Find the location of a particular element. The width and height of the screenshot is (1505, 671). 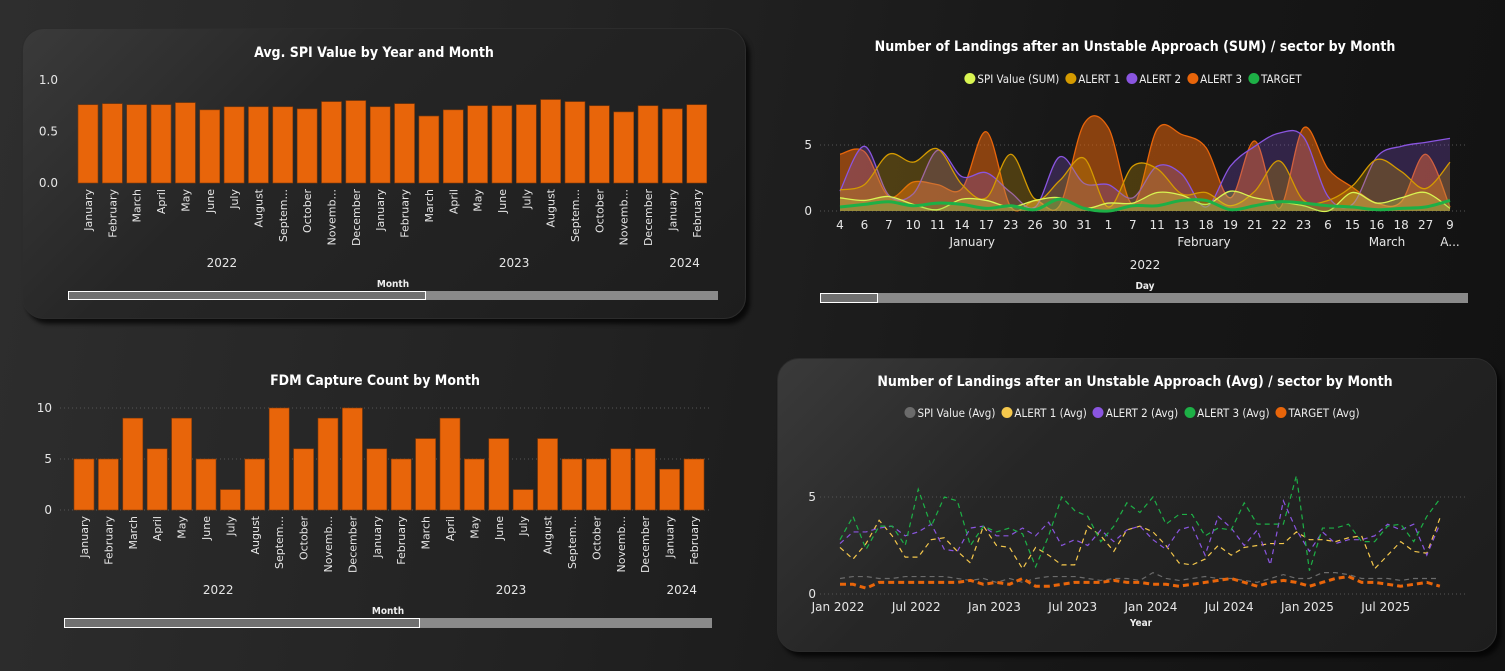

legend-item: ALERT 2 is located at coordinates (1153, 79).